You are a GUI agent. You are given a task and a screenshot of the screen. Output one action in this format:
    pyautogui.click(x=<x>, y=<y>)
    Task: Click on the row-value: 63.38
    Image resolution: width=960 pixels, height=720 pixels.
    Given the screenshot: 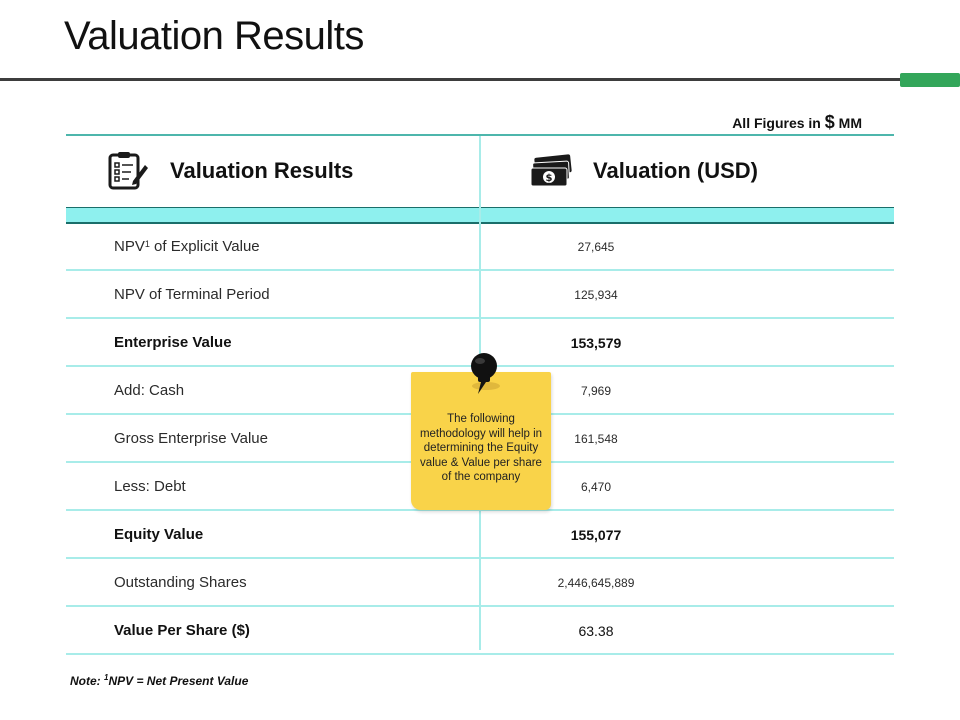 What is the action you would take?
    pyautogui.click(x=596, y=631)
    